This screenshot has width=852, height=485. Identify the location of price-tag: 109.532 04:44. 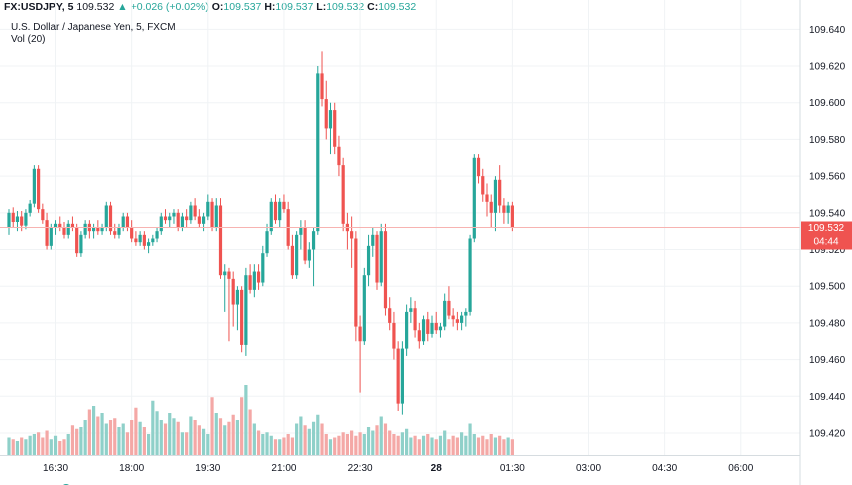
(826, 235).